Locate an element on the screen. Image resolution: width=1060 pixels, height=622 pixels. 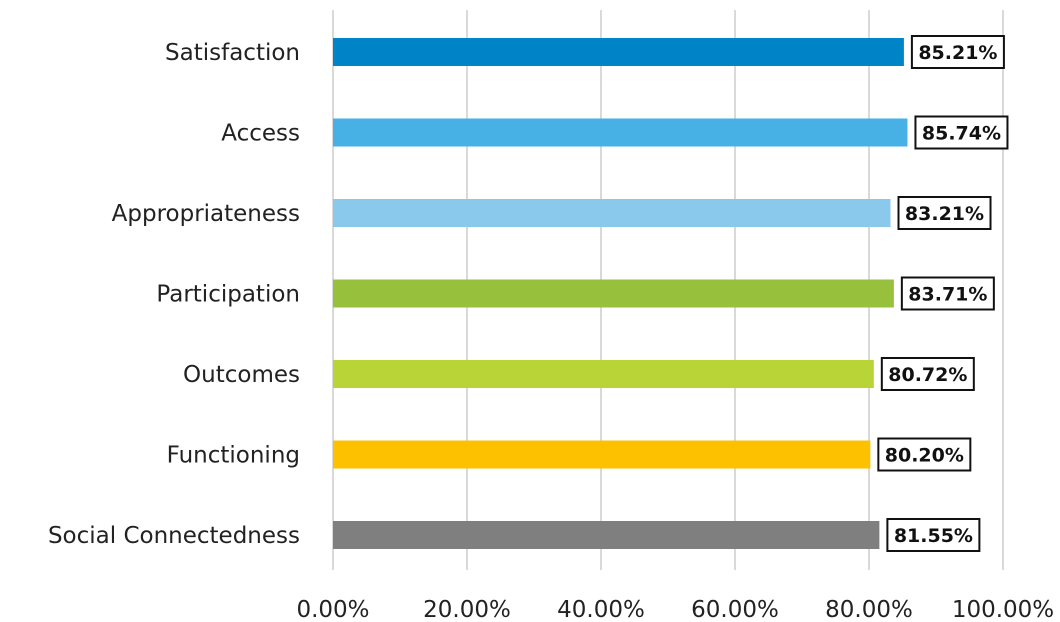
data-label: 83.71% is located at coordinates (947, 295).